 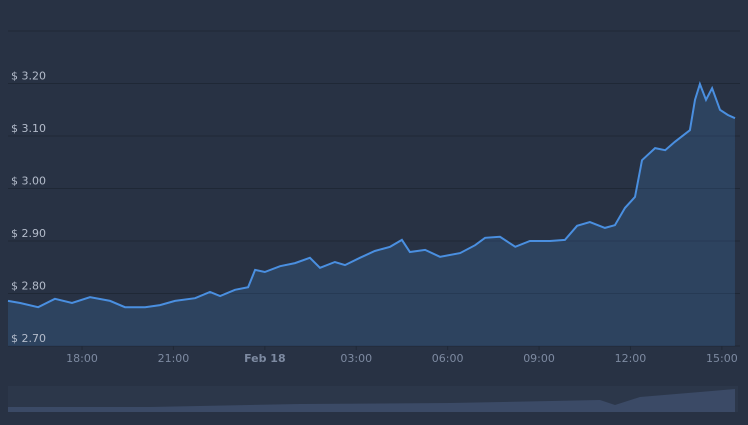 What do you see at coordinates (174, 358) in the screenshot?
I see `x-tick-label: 21:00` at bounding box center [174, 358].